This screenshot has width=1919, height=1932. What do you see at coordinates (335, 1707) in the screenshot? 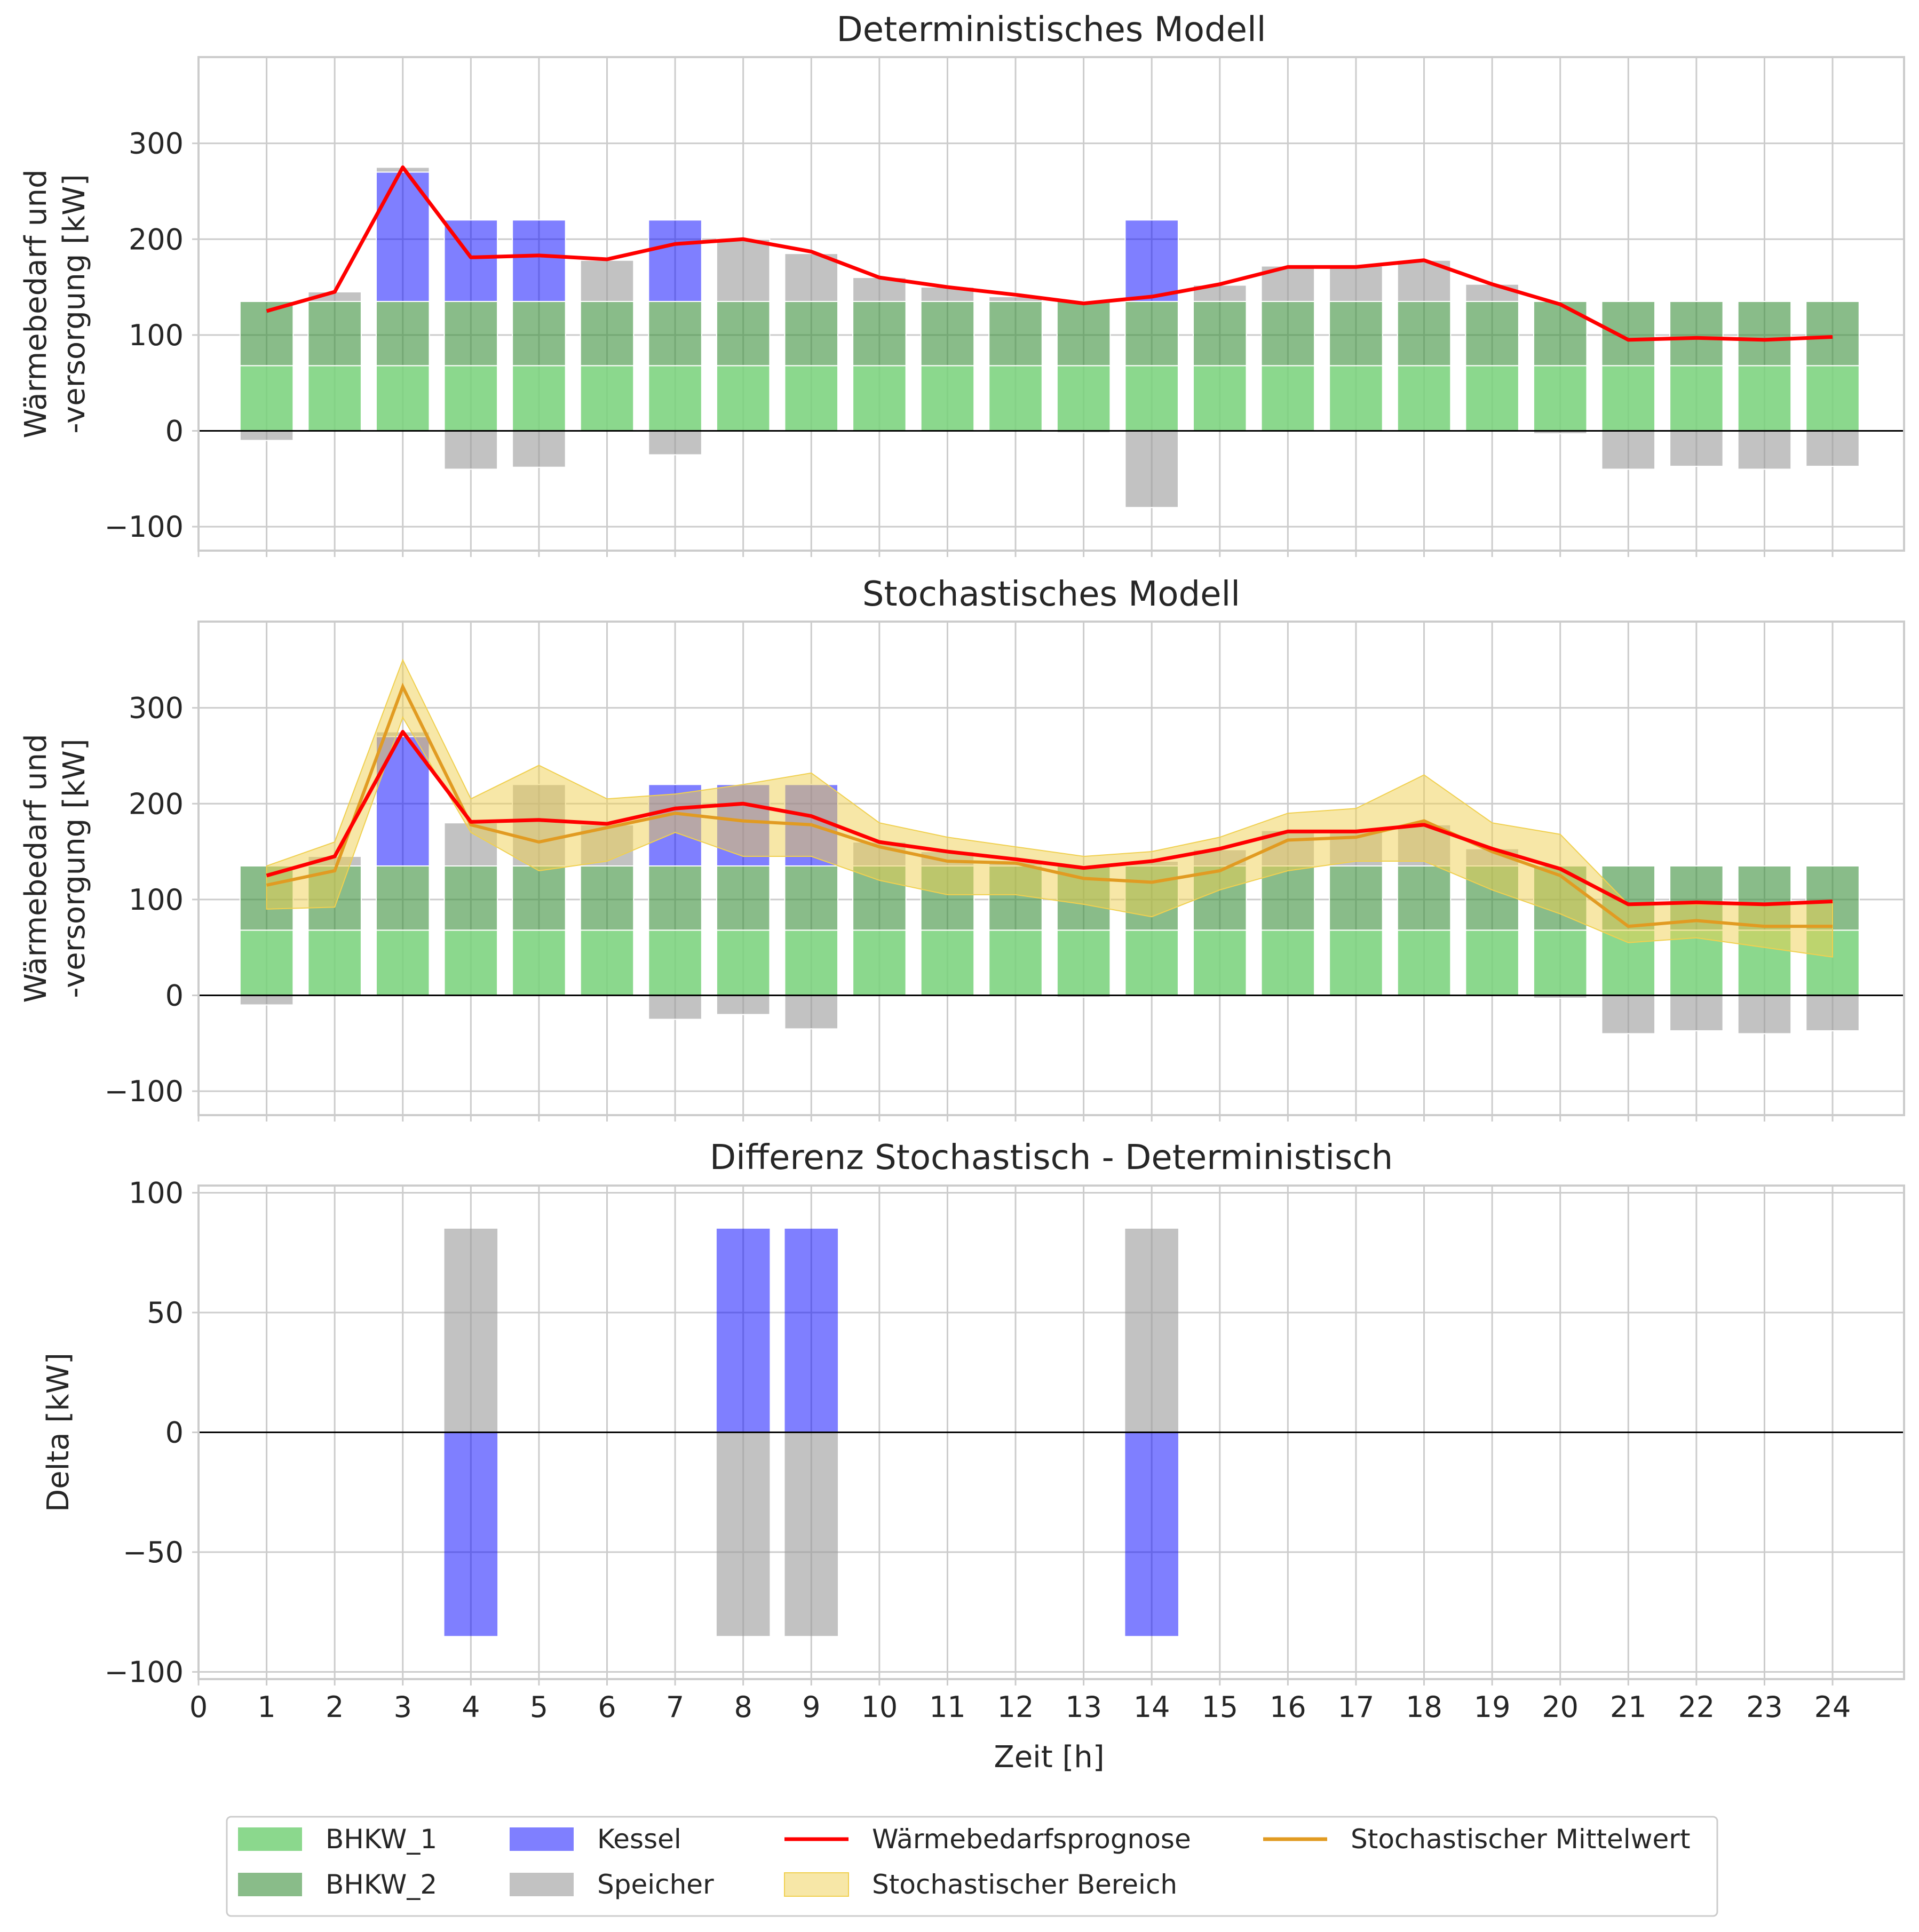
I see `x-tick-label: 2` at bounding box center [335, 1707].